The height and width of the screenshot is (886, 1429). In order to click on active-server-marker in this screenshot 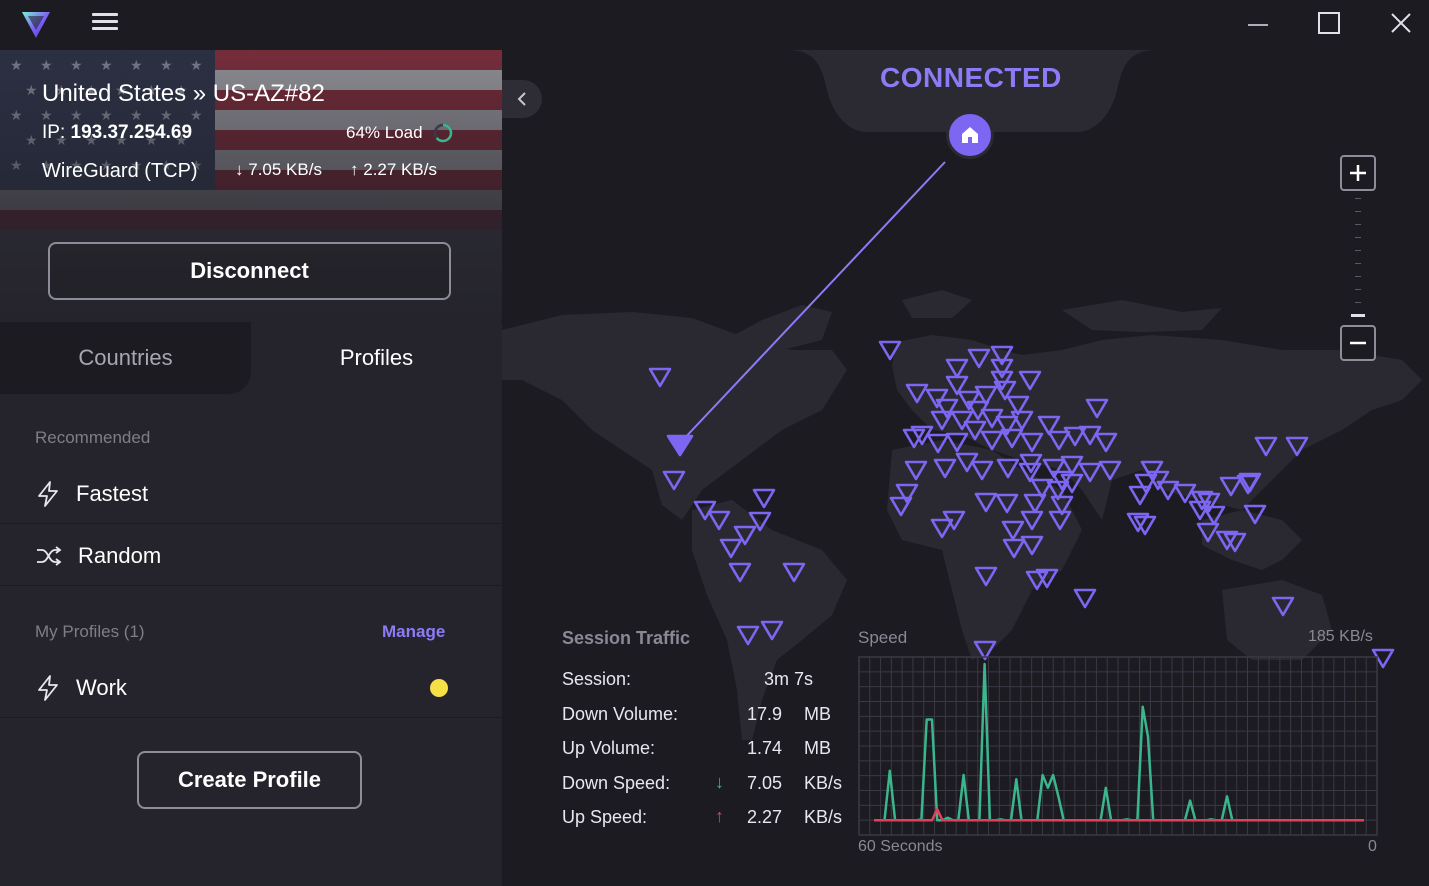, I will do `click(680, 445)`.